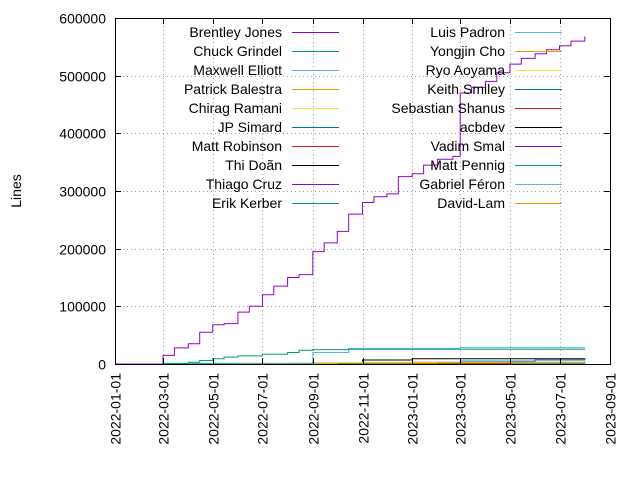 The image size is (640, 480). Describe the element at coordinates (466, 89) in the screenshot. I see `legend-label: Keith Smiley` at that location.